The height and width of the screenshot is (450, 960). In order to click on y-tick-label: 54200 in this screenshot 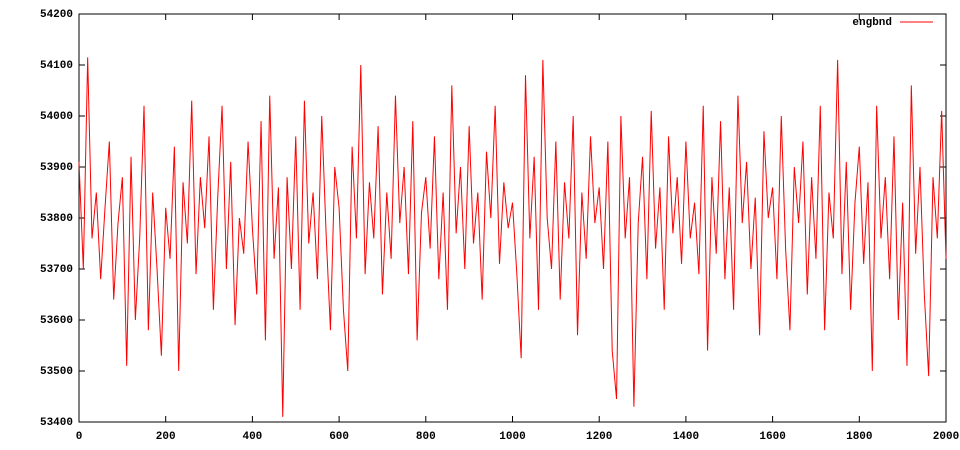, I will do `click(56, 15)`.